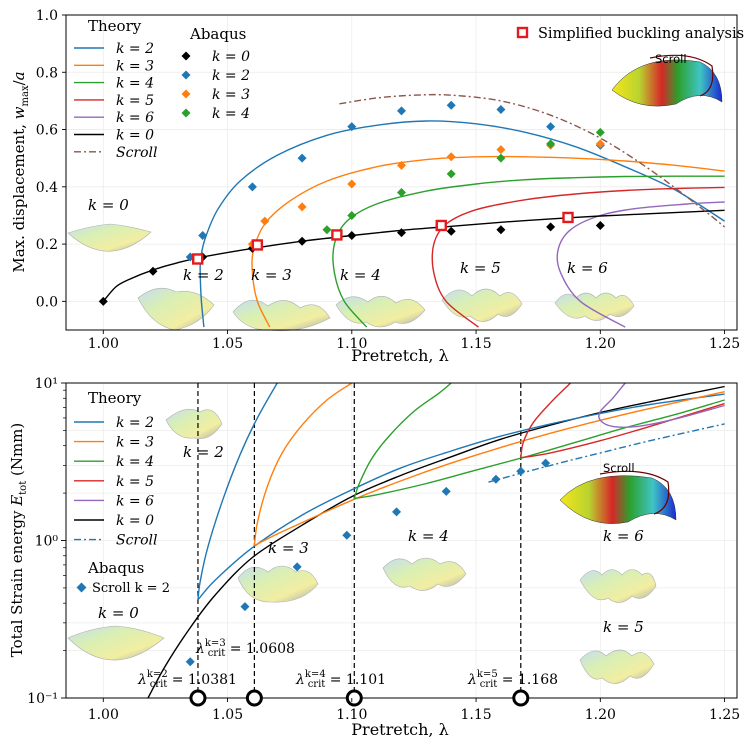 The height and width of the screenshot is (747, 747). What do you see at coordinates (340, 679) in the screenshot?
I see `bot-crit-label-2: λk=4 crit = 1.101` at bounding box center [340, 679].